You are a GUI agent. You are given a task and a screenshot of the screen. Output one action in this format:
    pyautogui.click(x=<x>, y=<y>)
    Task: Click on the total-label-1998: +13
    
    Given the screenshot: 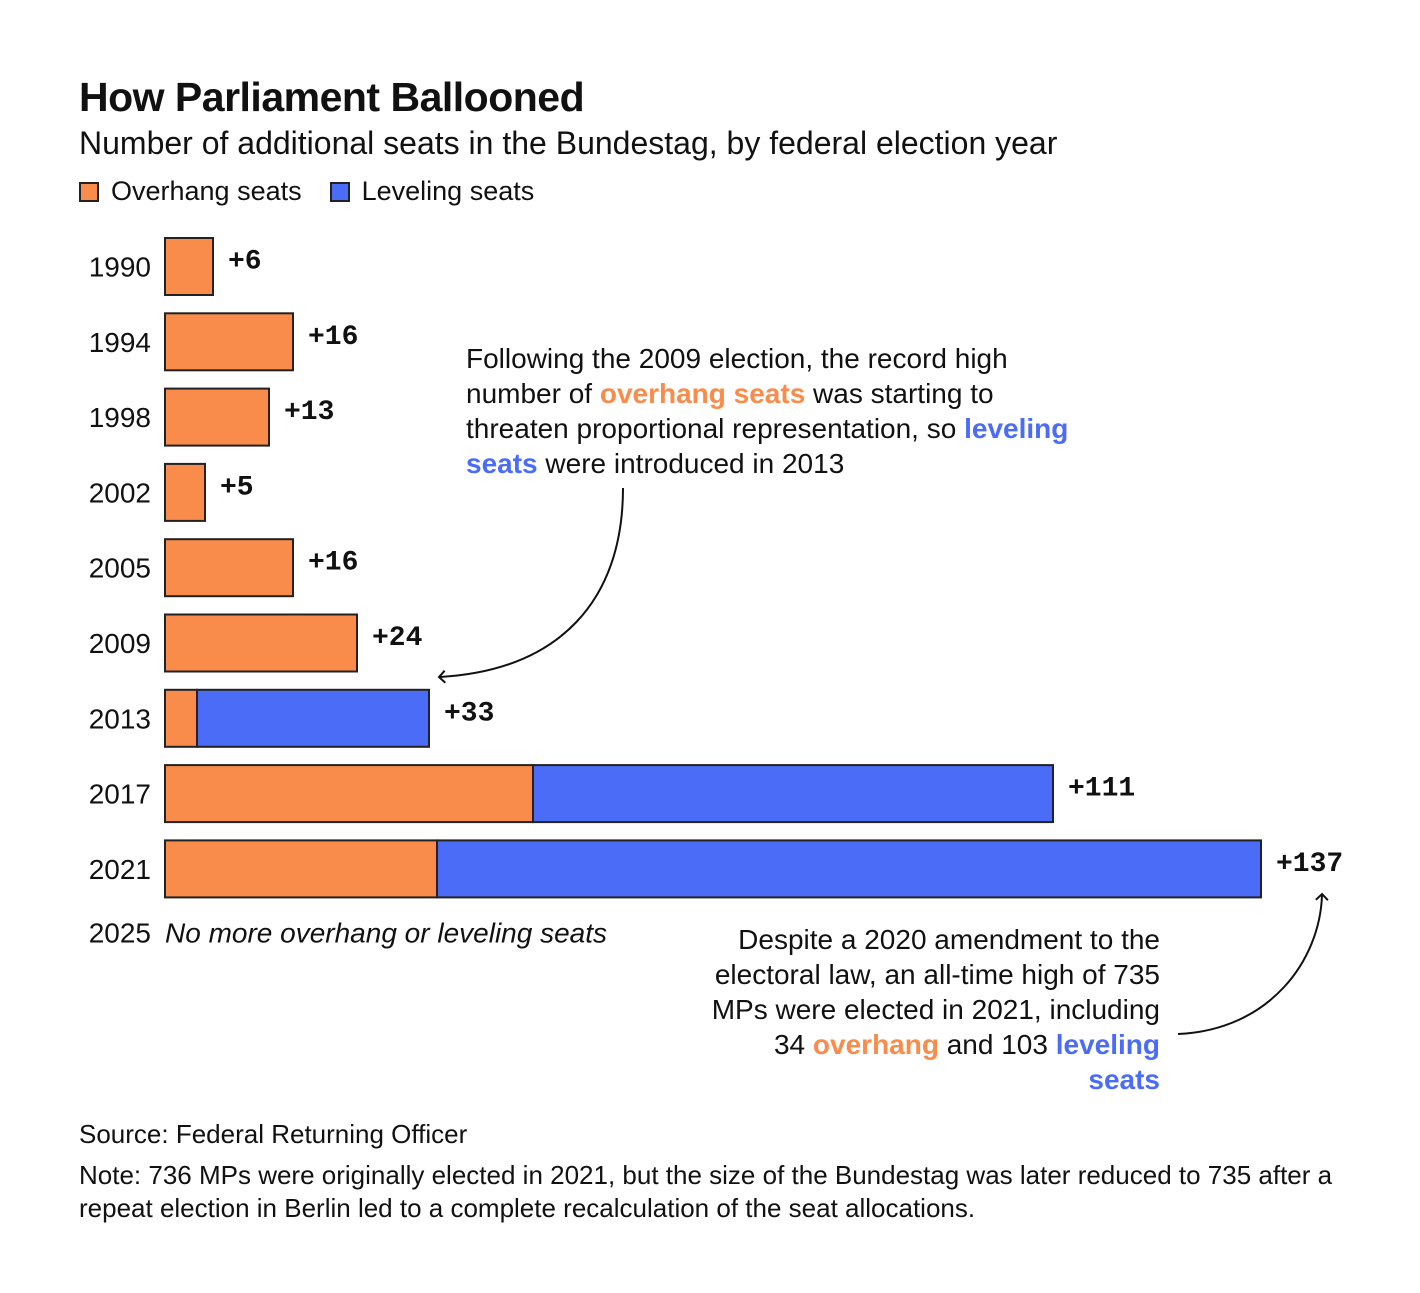 What is the action you would take?
    pyautogui.click(x=309, y=412)
    